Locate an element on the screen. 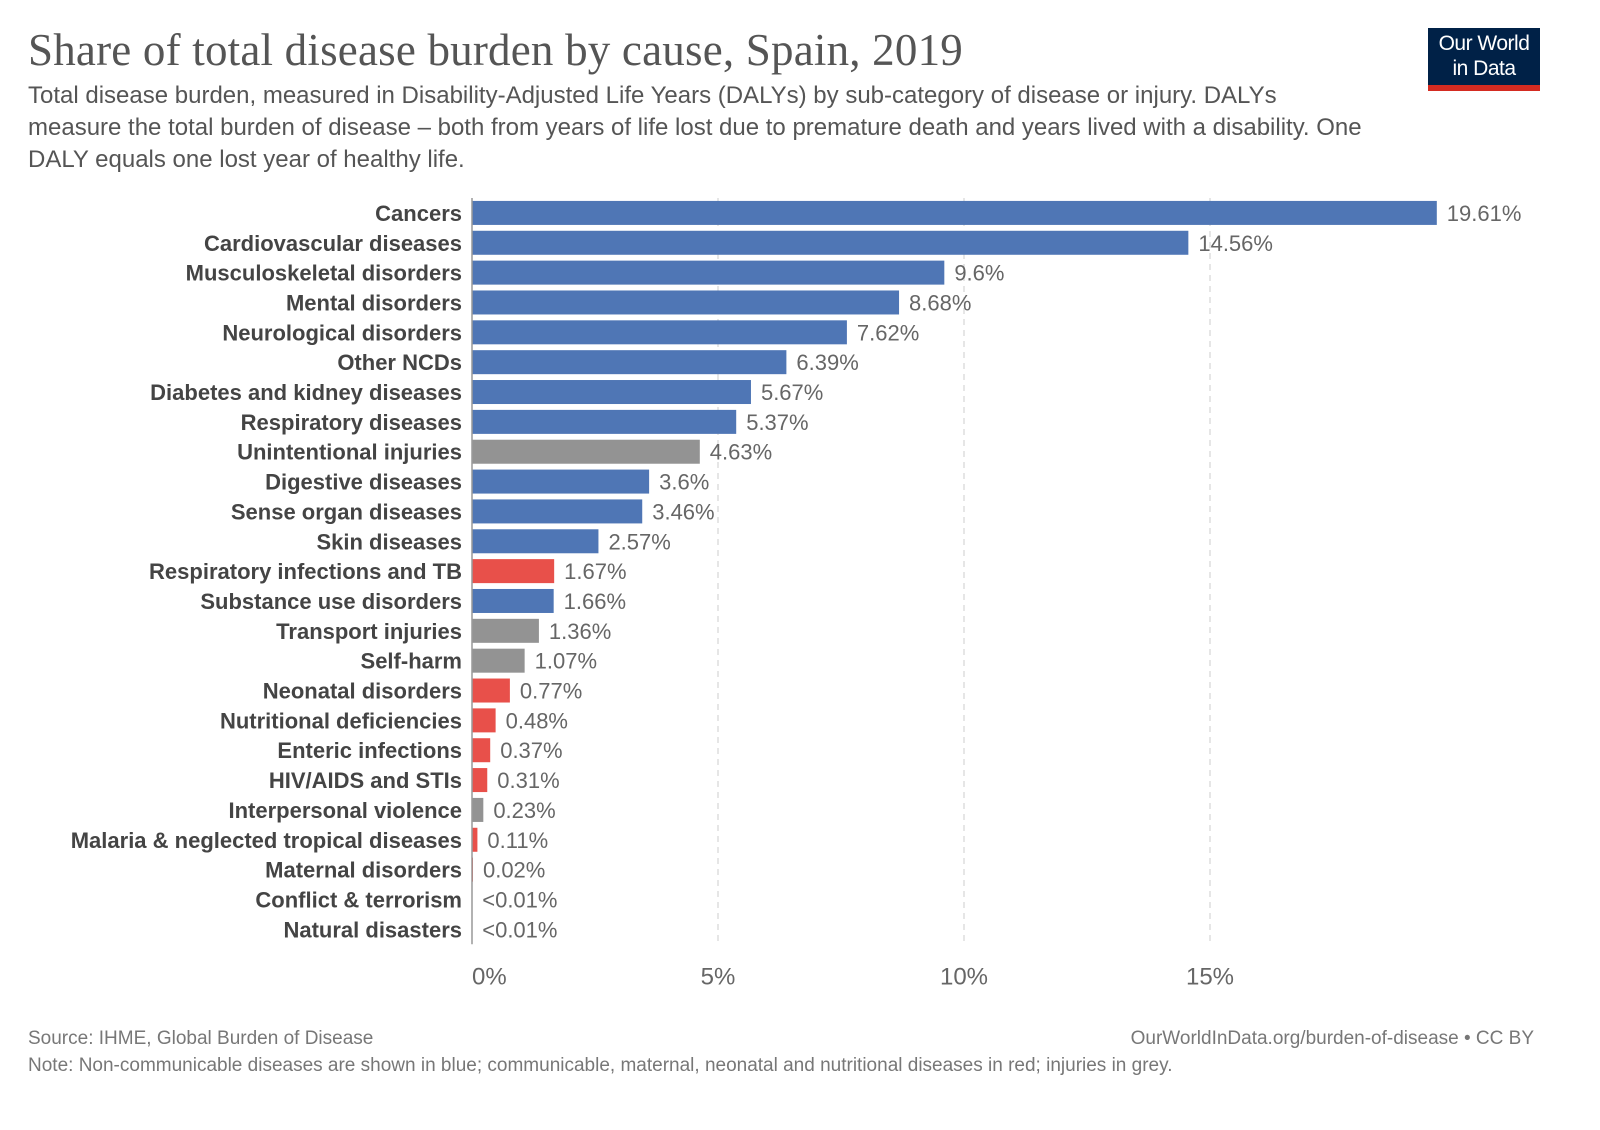  category-label: Cardiovascular diseases is located at coordinates (333, 243).